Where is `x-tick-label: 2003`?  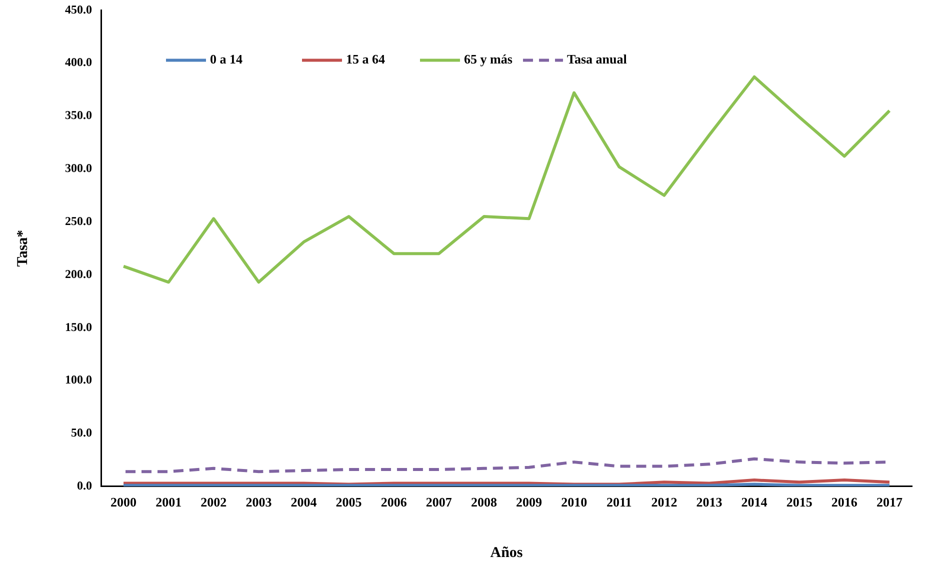 x-tick-label: 2003 is located at coordinates (259, 502).